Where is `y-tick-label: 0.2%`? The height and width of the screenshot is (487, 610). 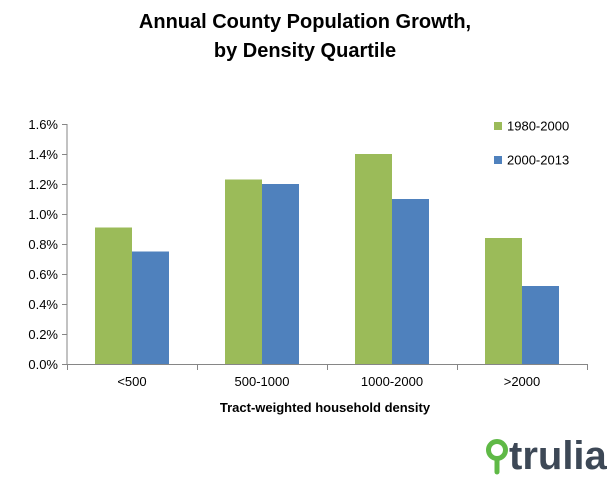 y-tick-label: 0.2% is located at coordinates (43, 334).